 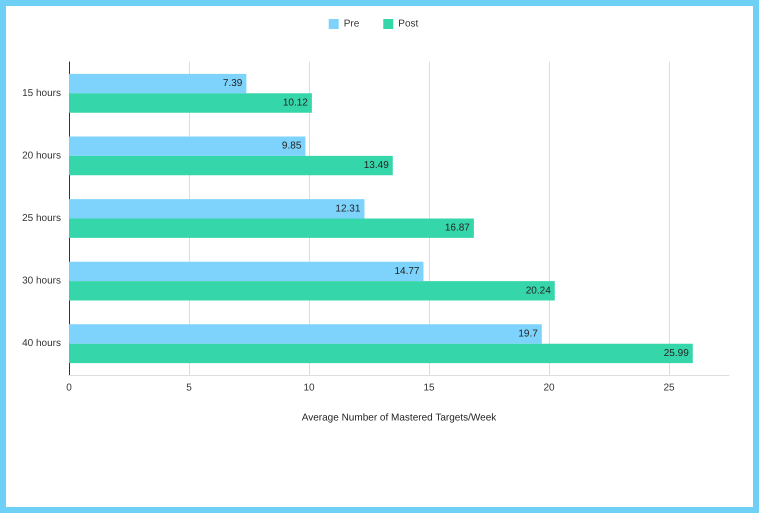 I want to click on data-label: 19.7, so click(x=528, y=334).